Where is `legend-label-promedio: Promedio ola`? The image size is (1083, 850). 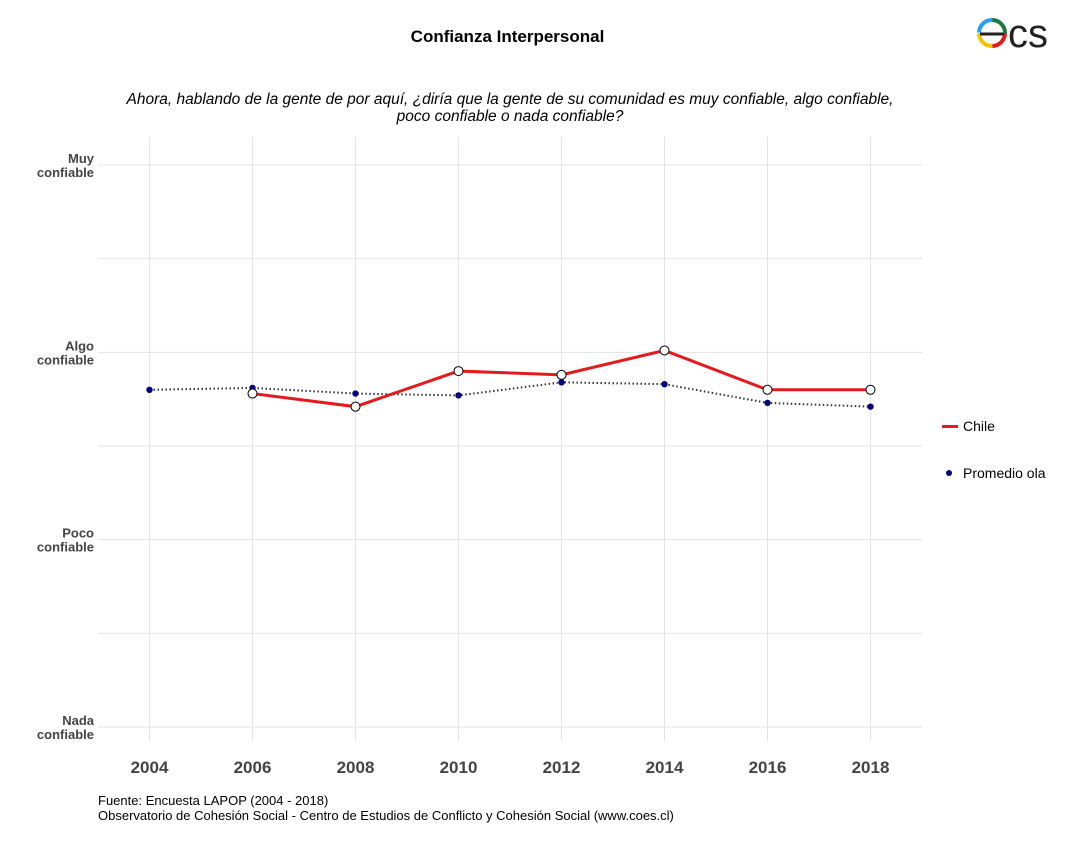 legend-label-promedio: Promedio ola is located at coordinates (1004, 473).